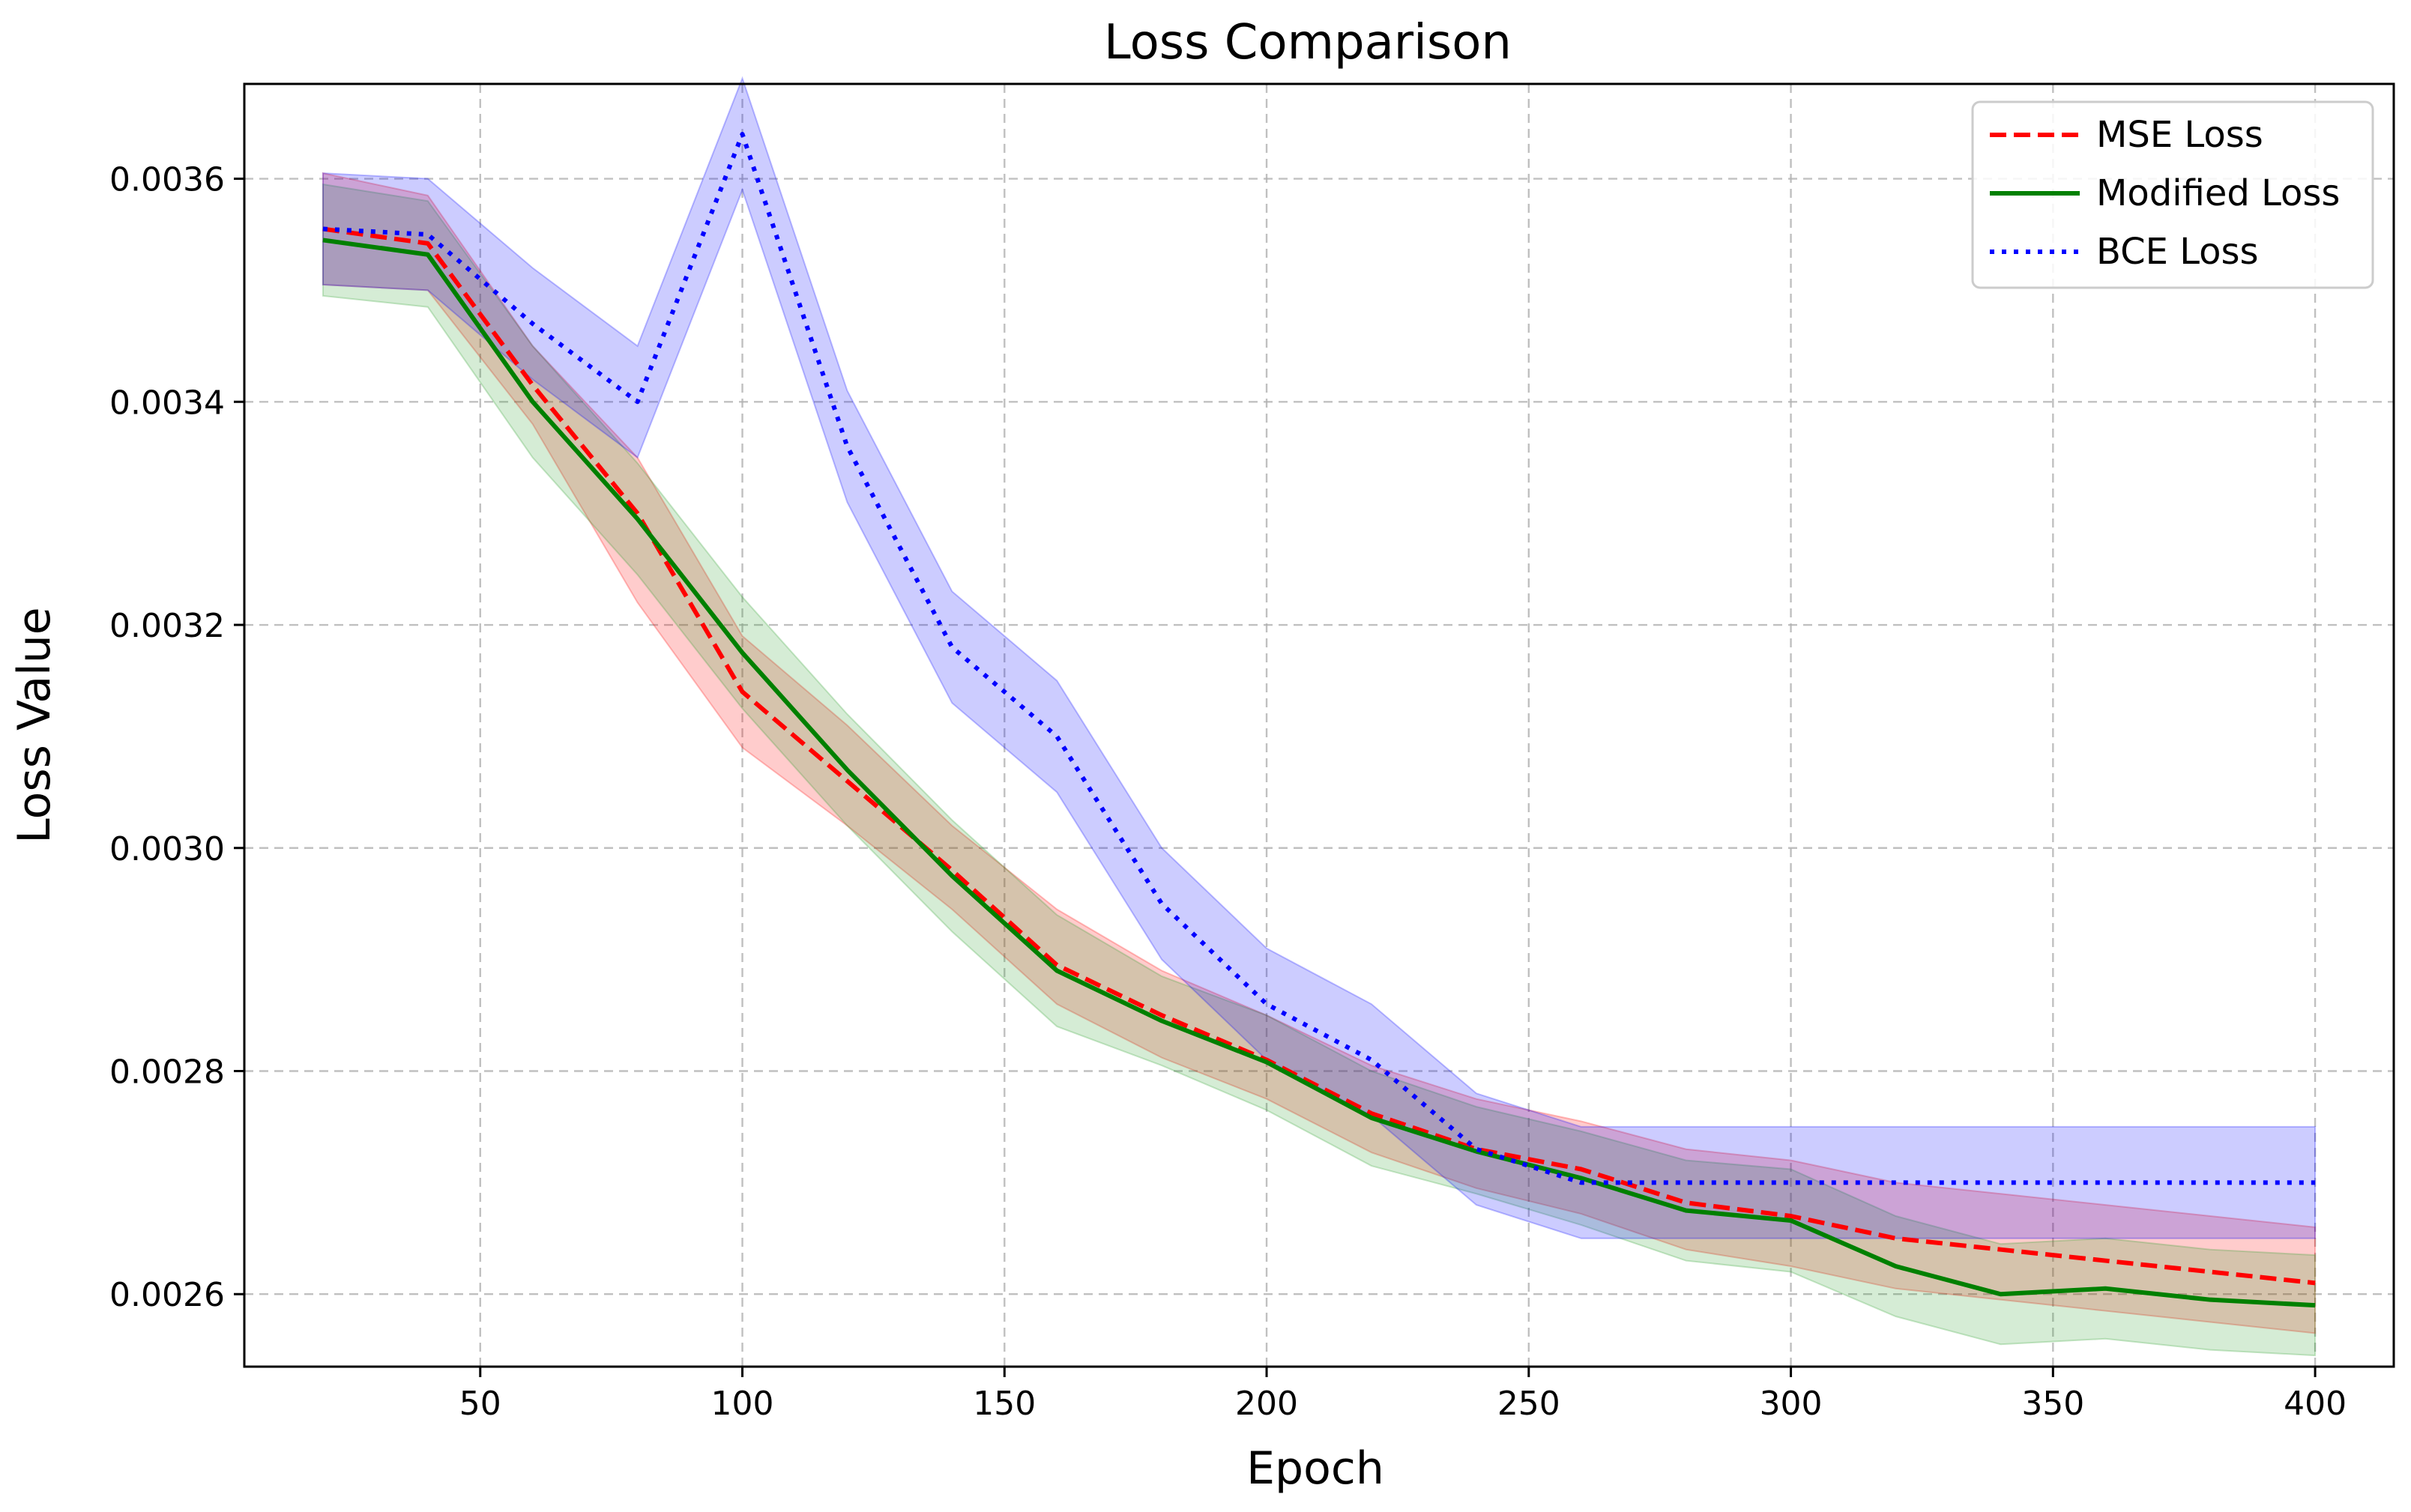  What do you see at coordinates (167, 849) in the screenshot?
I see `y-tick-label: 0.0030` at bounding box center [167, 849].